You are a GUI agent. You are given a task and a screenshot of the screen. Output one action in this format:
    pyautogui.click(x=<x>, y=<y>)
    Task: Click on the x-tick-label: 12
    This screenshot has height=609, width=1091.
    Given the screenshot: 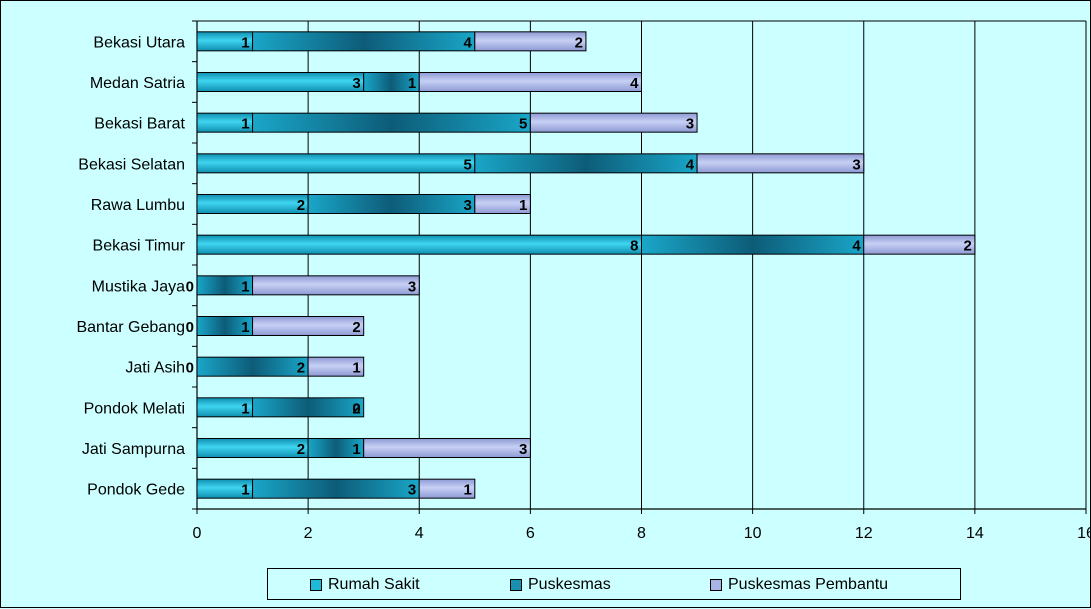 What is the action you would take?
    pyautogui.click(x=864, y=533)
    